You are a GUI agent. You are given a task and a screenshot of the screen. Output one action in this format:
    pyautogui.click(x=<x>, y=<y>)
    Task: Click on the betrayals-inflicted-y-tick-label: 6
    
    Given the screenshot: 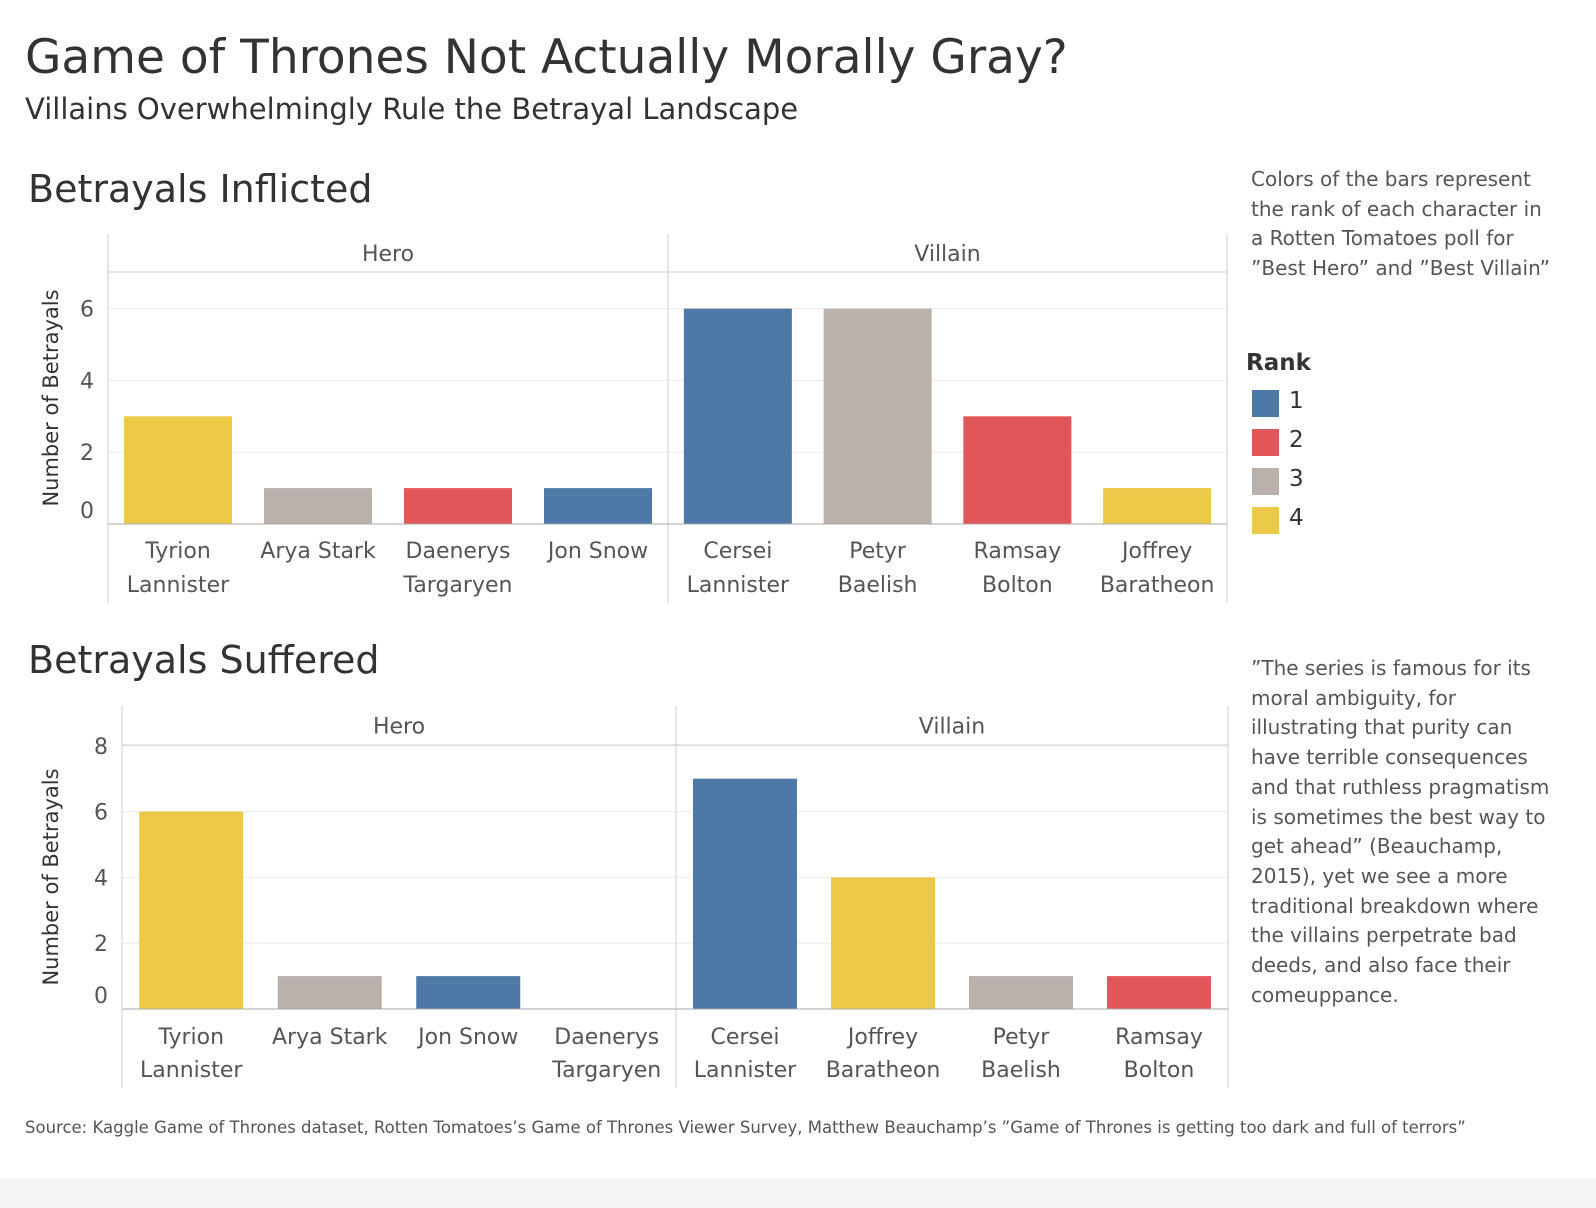 What is the action you would take?
    pyautogui.click(x=87, y=310)
    